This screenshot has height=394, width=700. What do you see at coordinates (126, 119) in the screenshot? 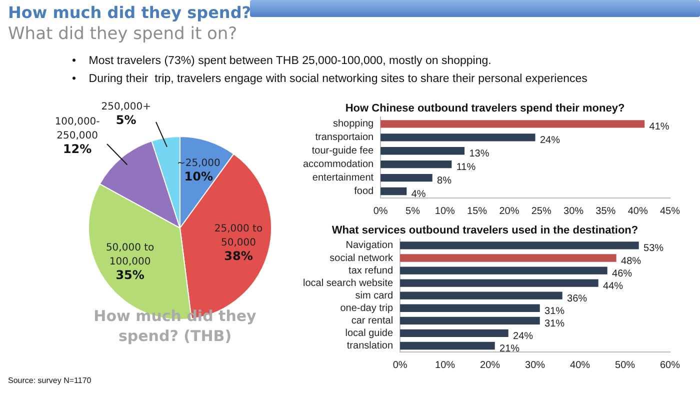
I see `data-label: 5%` at bounding box center [126, 119].